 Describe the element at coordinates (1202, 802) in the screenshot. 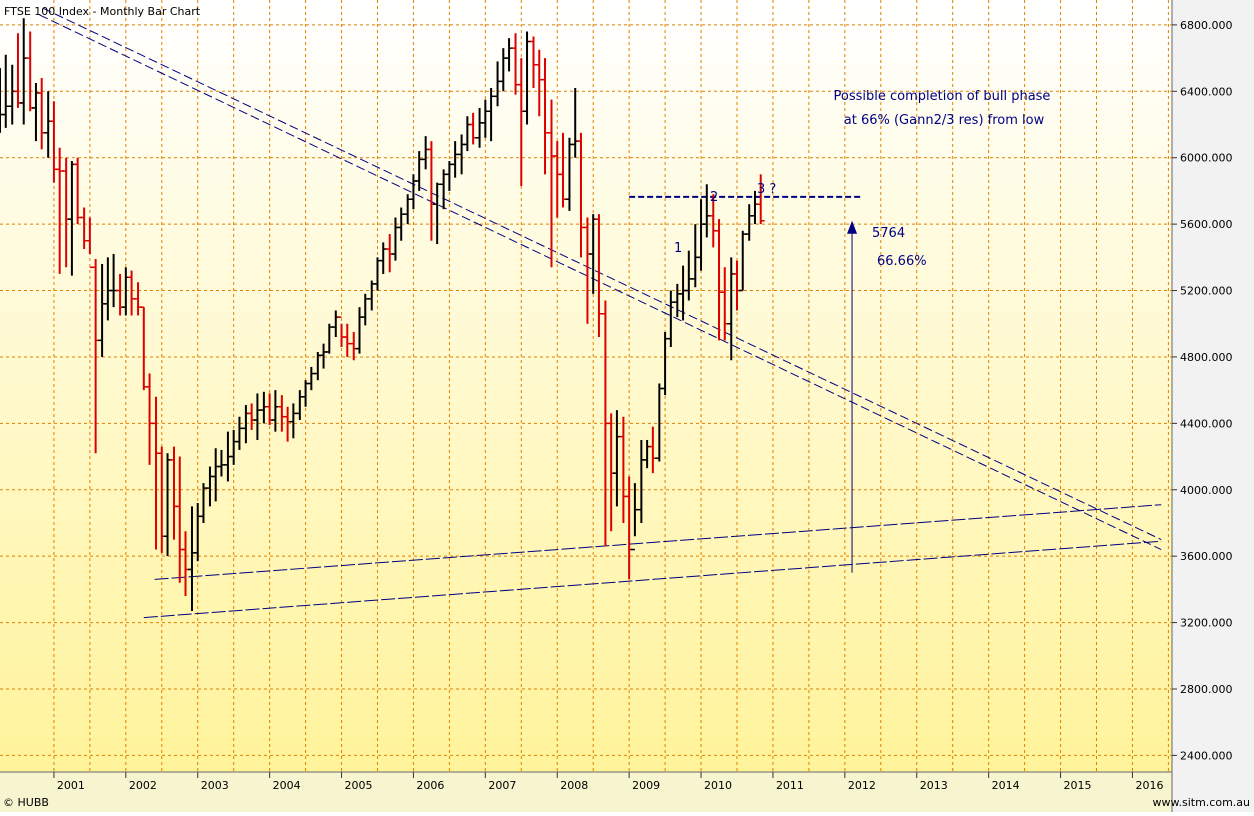

I see `credit-right: www.sitm.com.au` at that location.